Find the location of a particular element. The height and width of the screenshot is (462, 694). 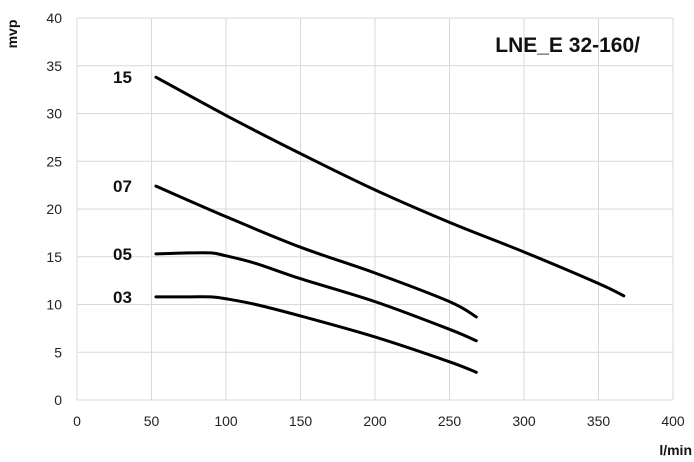

y-tick-label-35: 35 is located at coordinates (54, 66).